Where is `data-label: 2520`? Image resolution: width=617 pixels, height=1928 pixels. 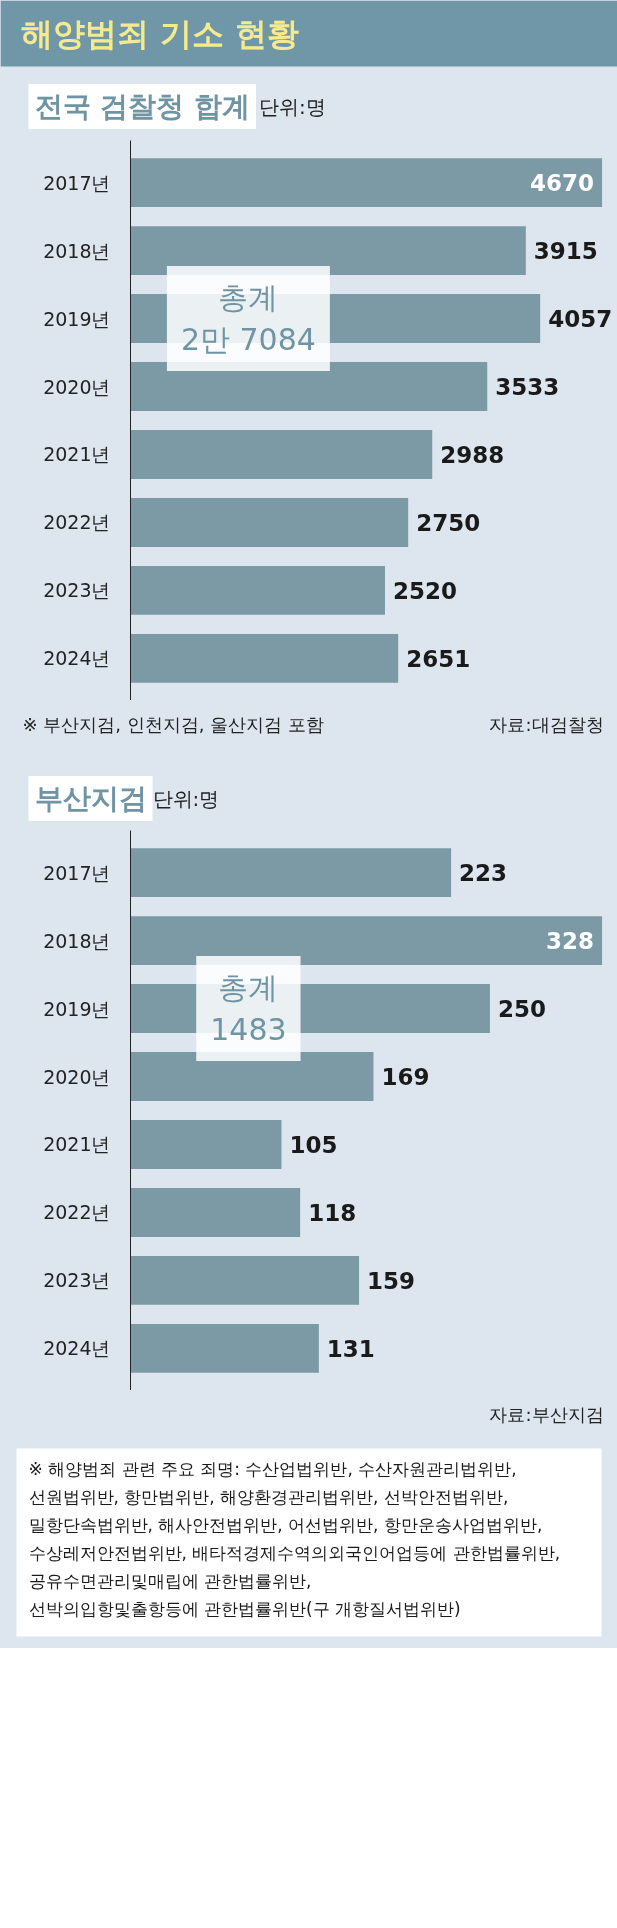 data-label: 2520 is located at coordinates (424, 590).